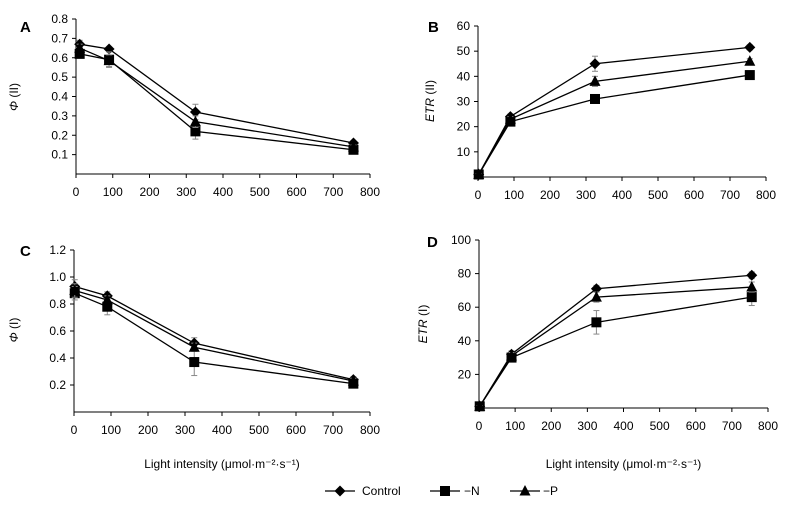 The width and height of the screenshot is (800, 513). I want to click on y-tick-label: 1.0, so click(57, 277).